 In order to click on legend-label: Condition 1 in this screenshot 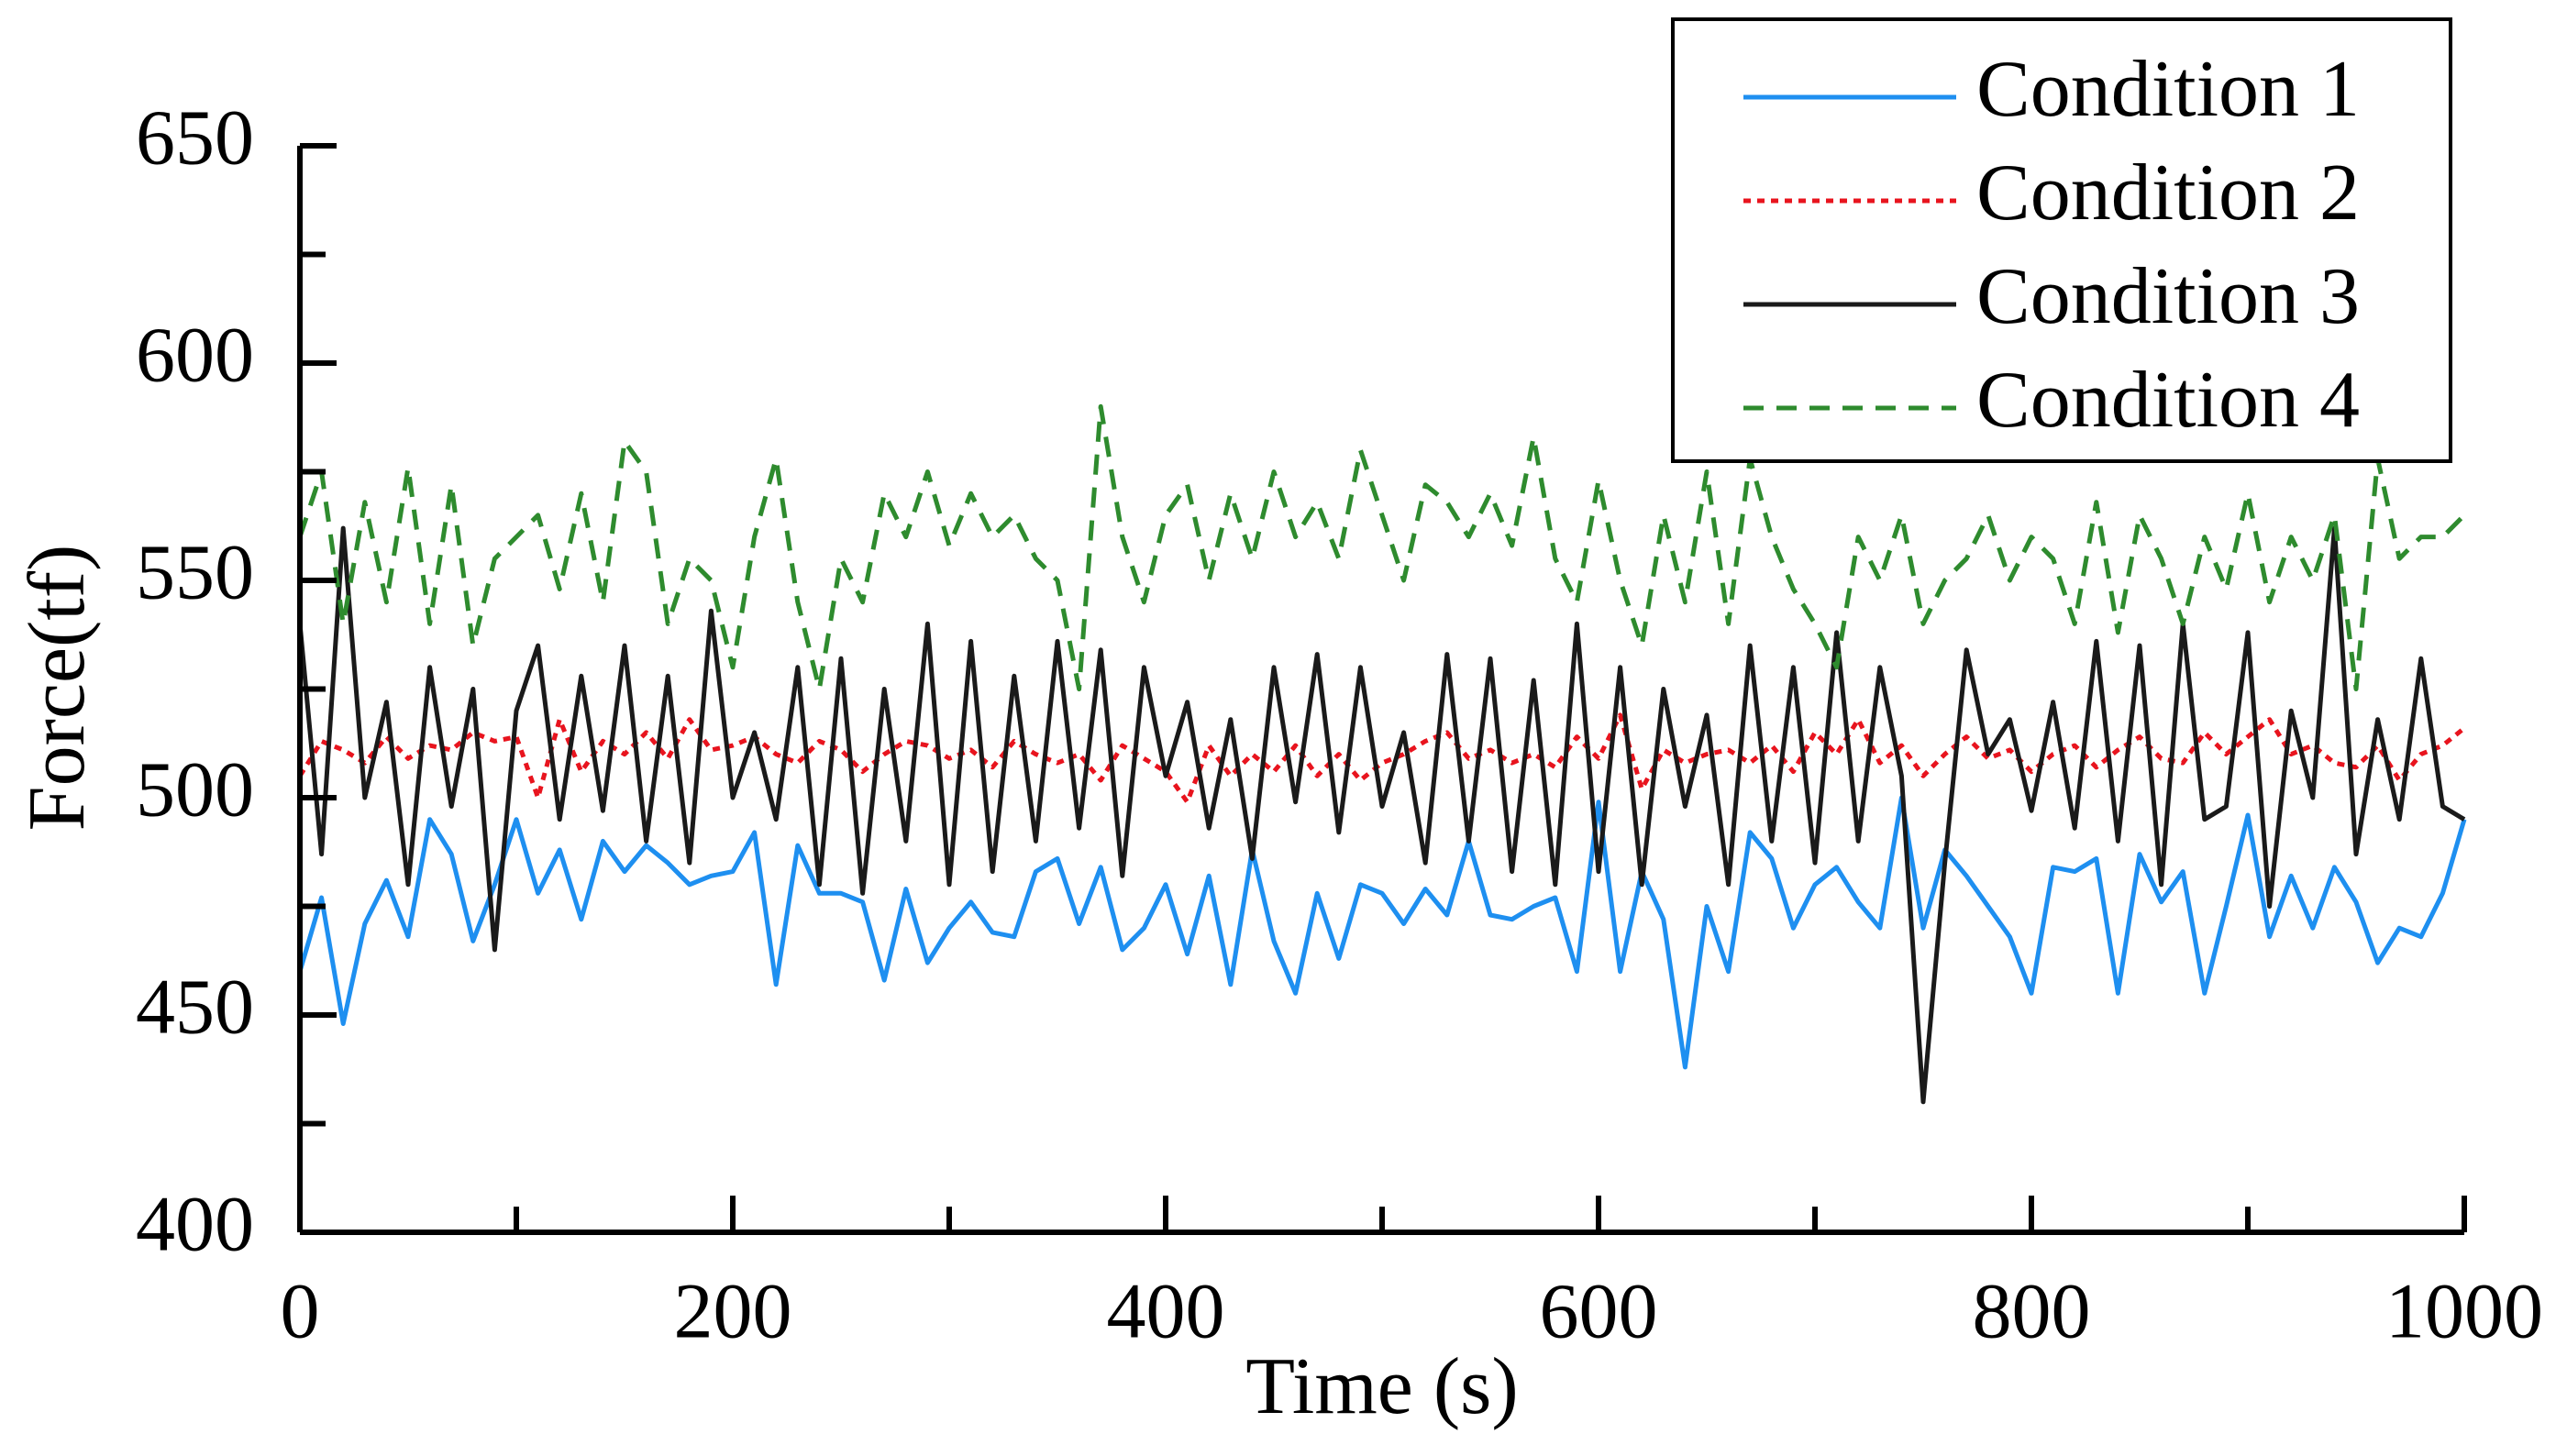, I will do `click(2168, 89)`.